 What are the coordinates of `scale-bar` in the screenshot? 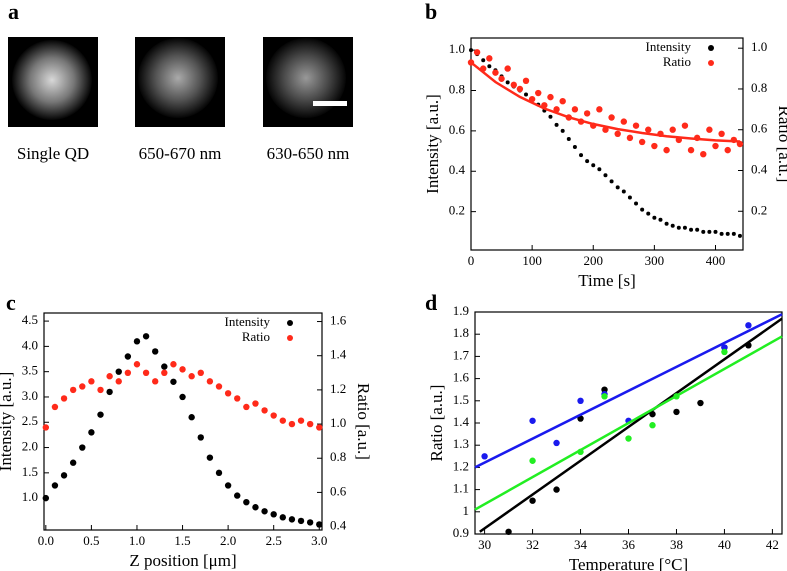 It's located at (330, 103).